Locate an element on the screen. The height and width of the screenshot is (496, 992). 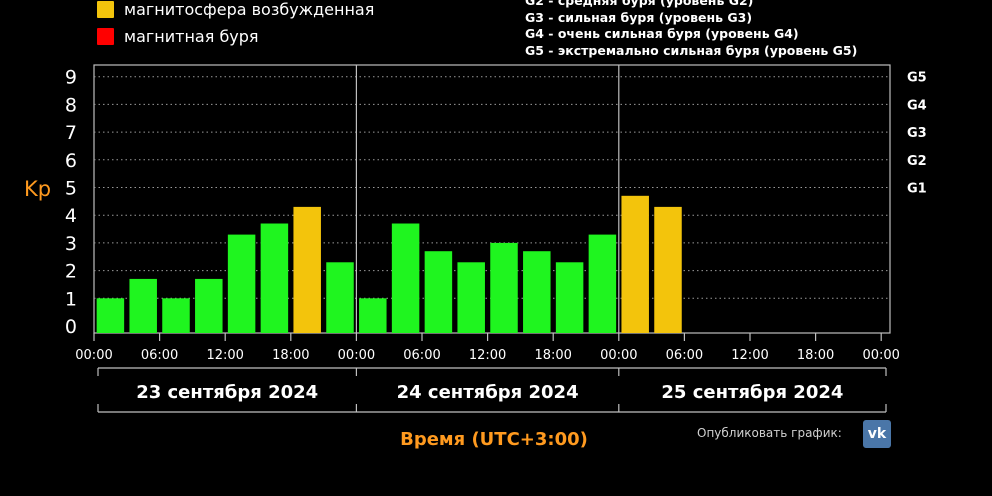
legend-label: магнитная буря is located at coordinates (191, 36).